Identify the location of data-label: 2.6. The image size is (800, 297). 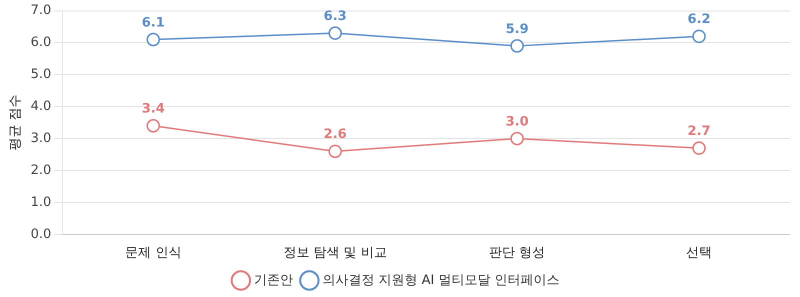
(335, 134).